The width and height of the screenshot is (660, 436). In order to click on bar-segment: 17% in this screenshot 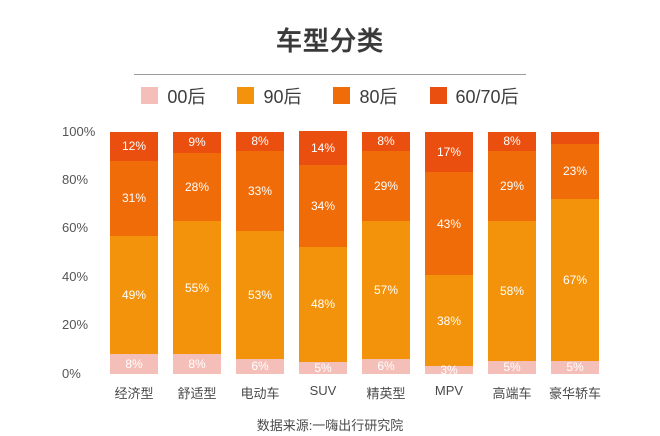, I will do `click(449, 152)`.